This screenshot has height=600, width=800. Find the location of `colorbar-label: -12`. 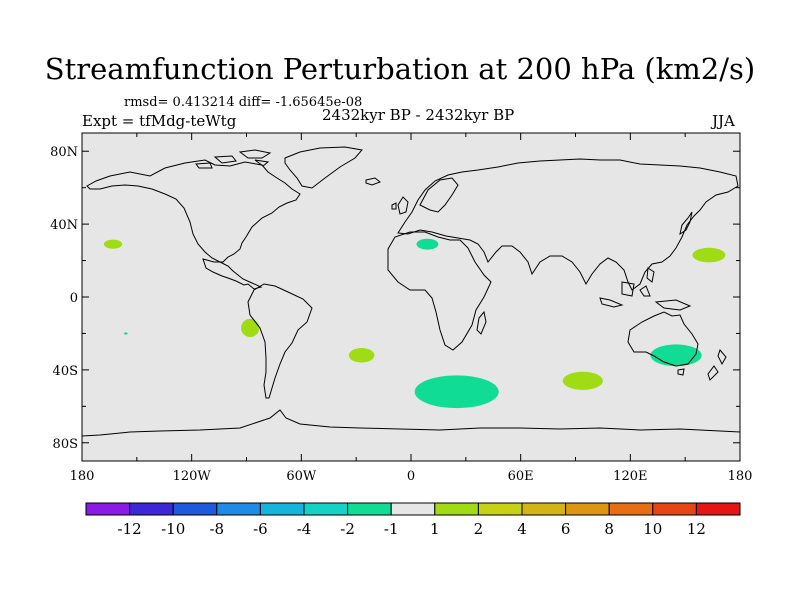

colorbar-label: -12 is located at coordinates (130, 529).